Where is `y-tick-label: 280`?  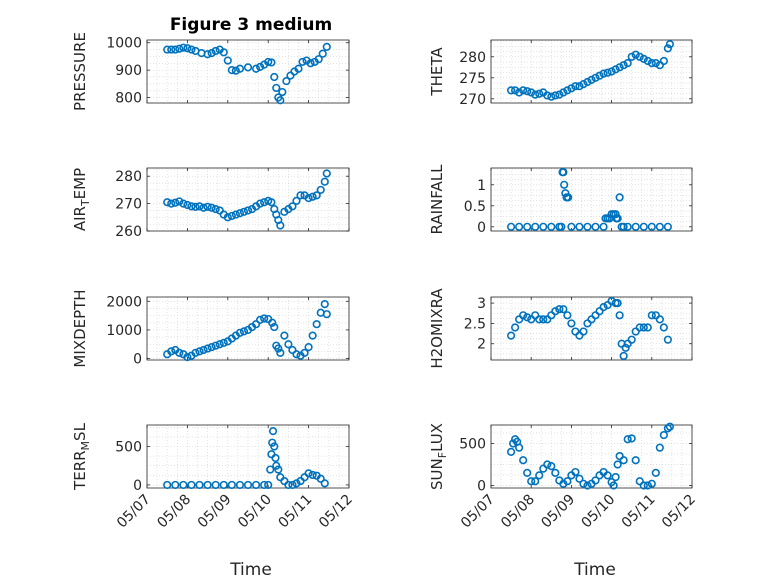
y-tick-label: 280 is located at coordinates (472, 58).